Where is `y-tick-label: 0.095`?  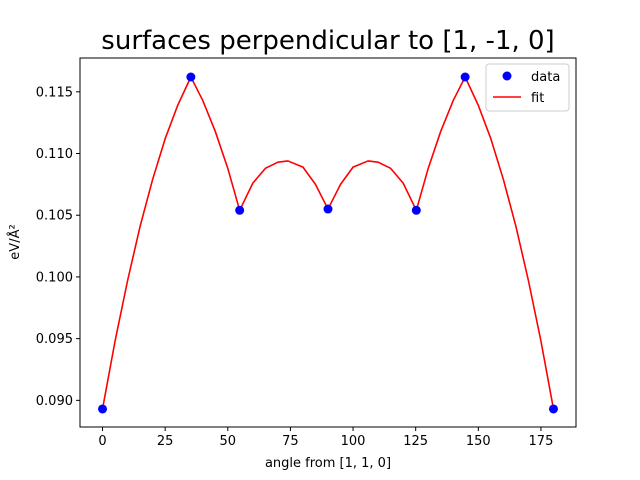 y-tick-label: 0.095 is located at coordinates (54, 339).